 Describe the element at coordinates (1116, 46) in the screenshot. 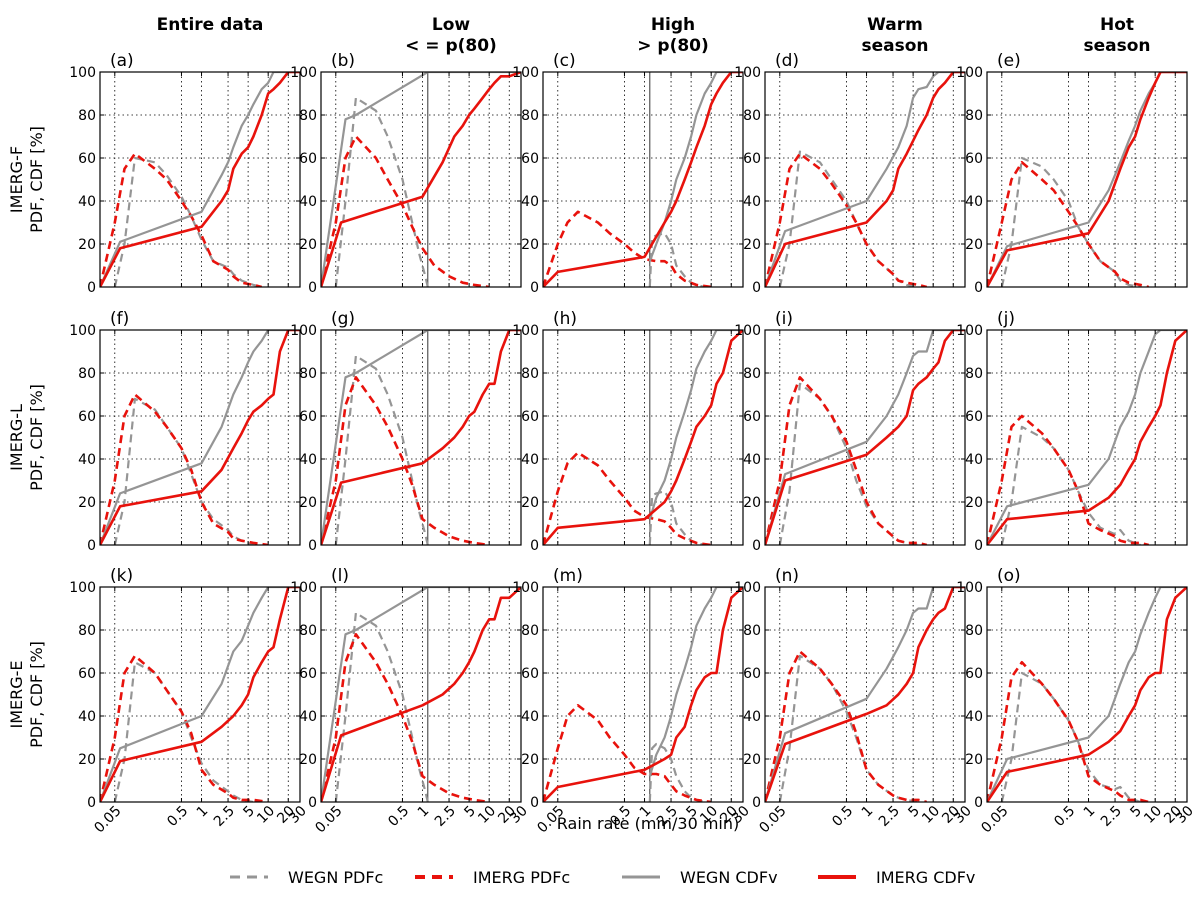

I see `column-title: season` at that location.